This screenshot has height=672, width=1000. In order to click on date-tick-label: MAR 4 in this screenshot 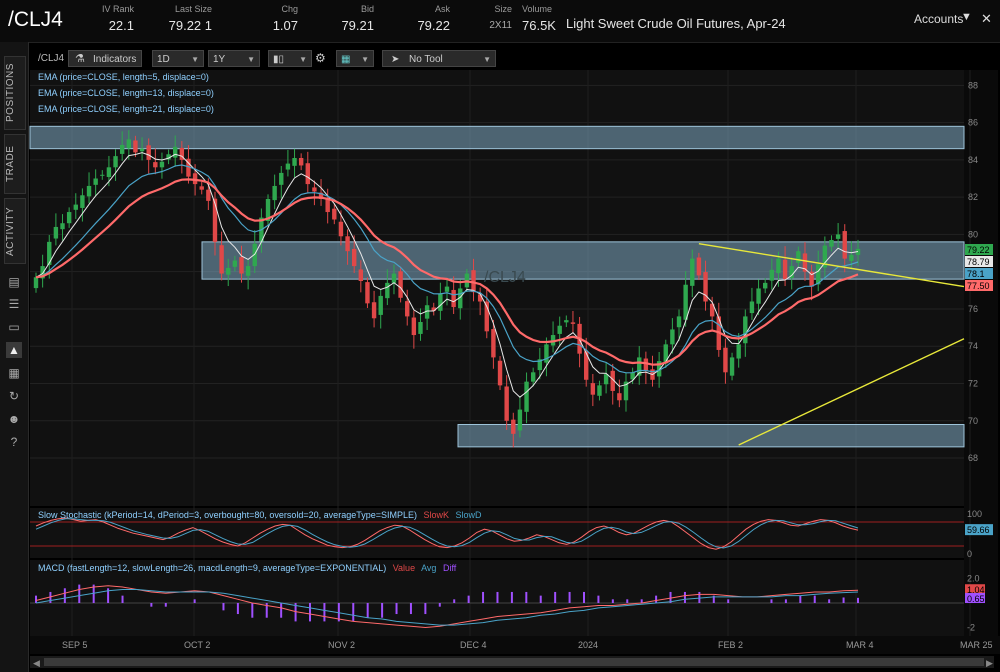, I will do `click(860, 645)`.